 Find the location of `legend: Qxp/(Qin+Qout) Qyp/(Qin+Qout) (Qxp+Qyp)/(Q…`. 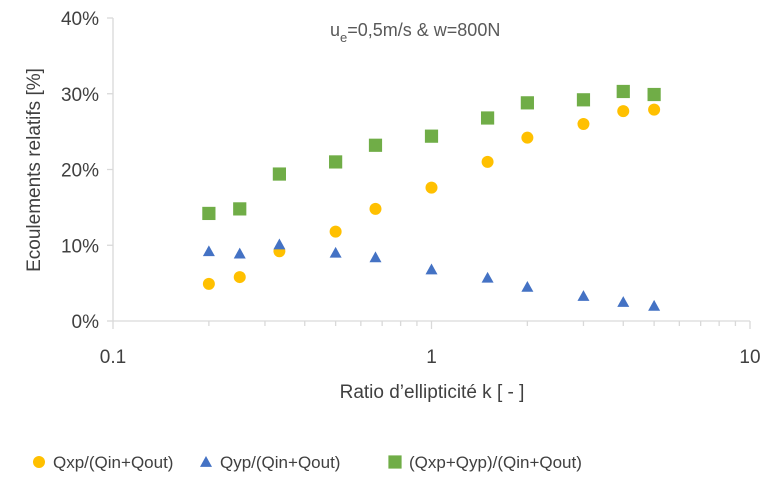

legend: Qxp/(Qin+Qout) Qyp/(Qin+Qout) (Qxp+Qyp)/(Q… is located at coordinates (307, 462).